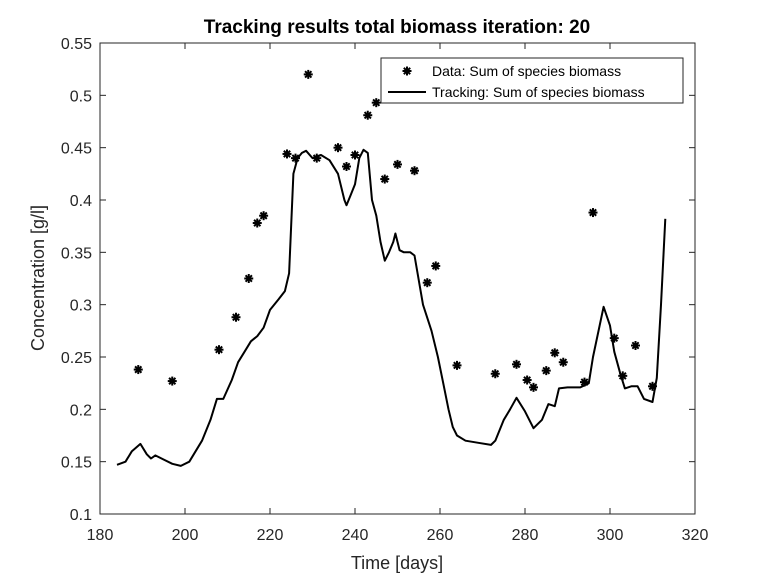 Image resolution: width=768 pixels, height=576 pixels. What do you see at coordinates (526, 71) in the screenshot?
I see `legend-label-data: Data: Sum of species biomass` at bounding box center [526, 71].